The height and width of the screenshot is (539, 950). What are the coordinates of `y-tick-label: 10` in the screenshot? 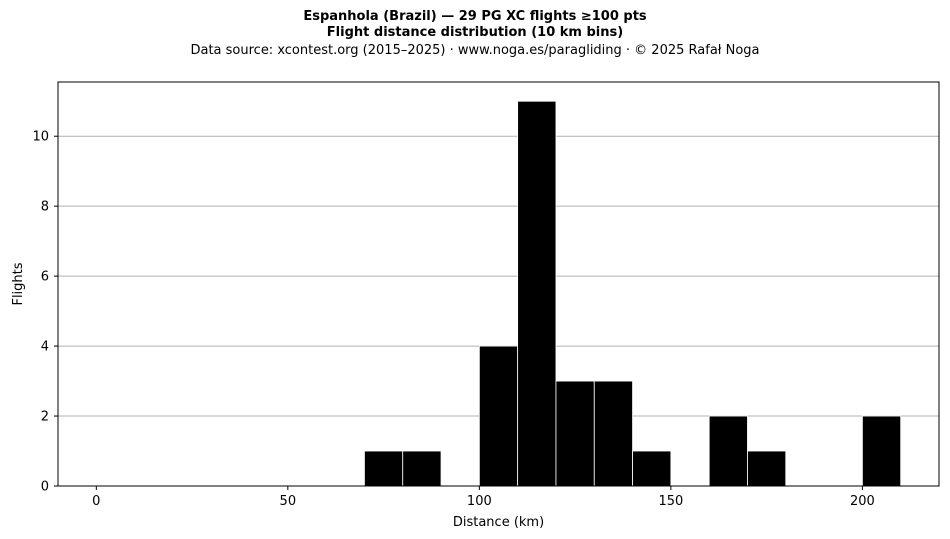 It's located at (40, 137).